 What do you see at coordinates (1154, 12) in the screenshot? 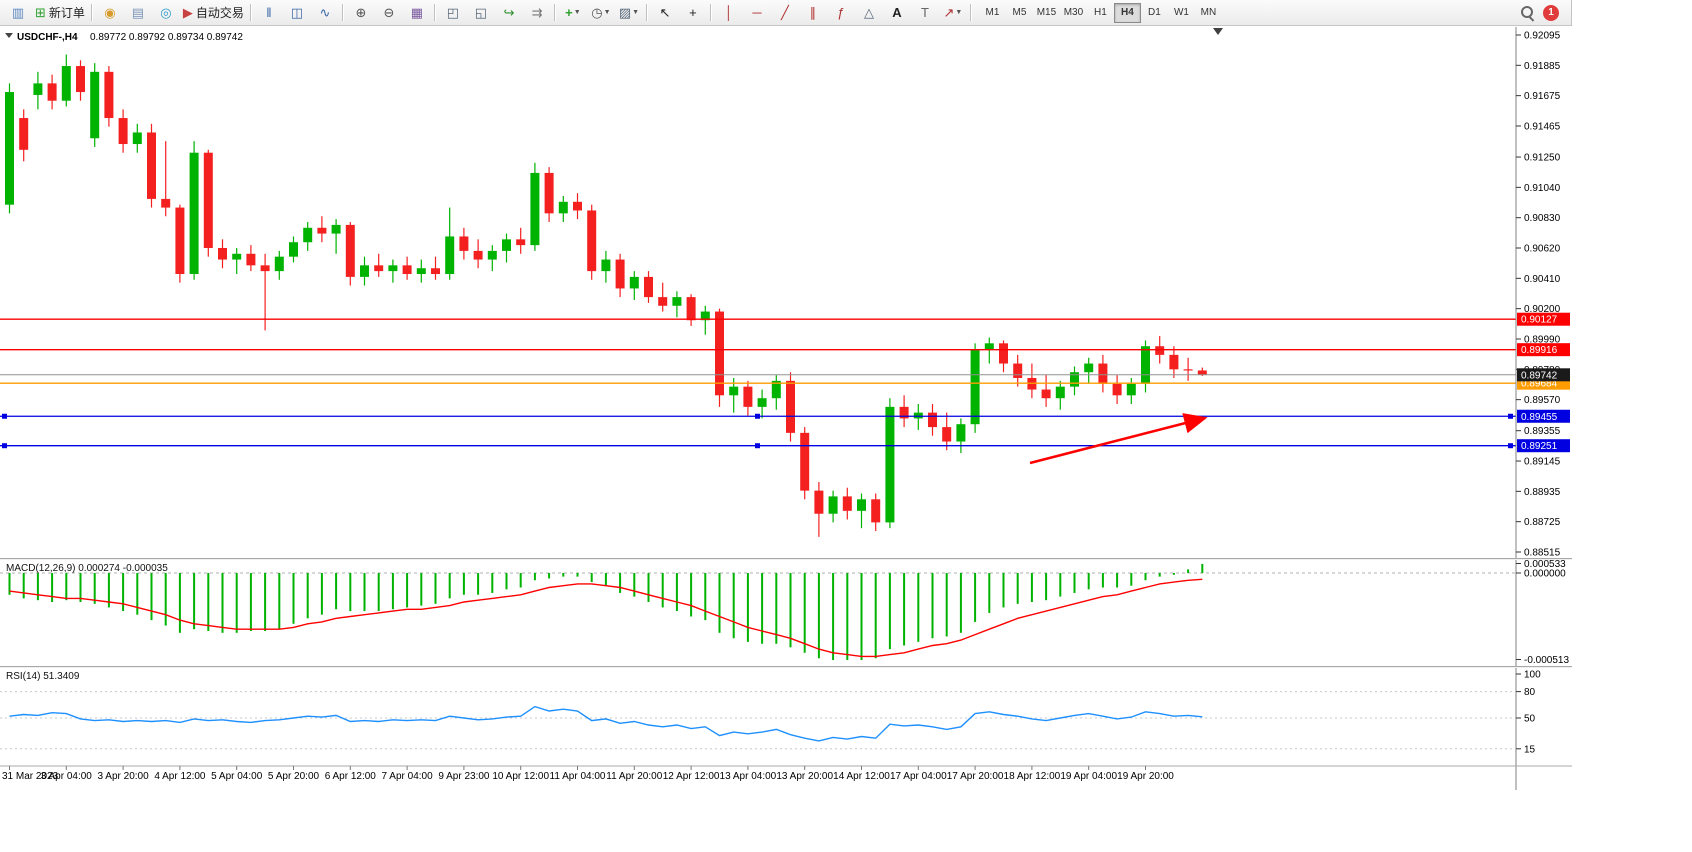
I see `timeframe-d1: D1` at bounding box center [1154, 12].